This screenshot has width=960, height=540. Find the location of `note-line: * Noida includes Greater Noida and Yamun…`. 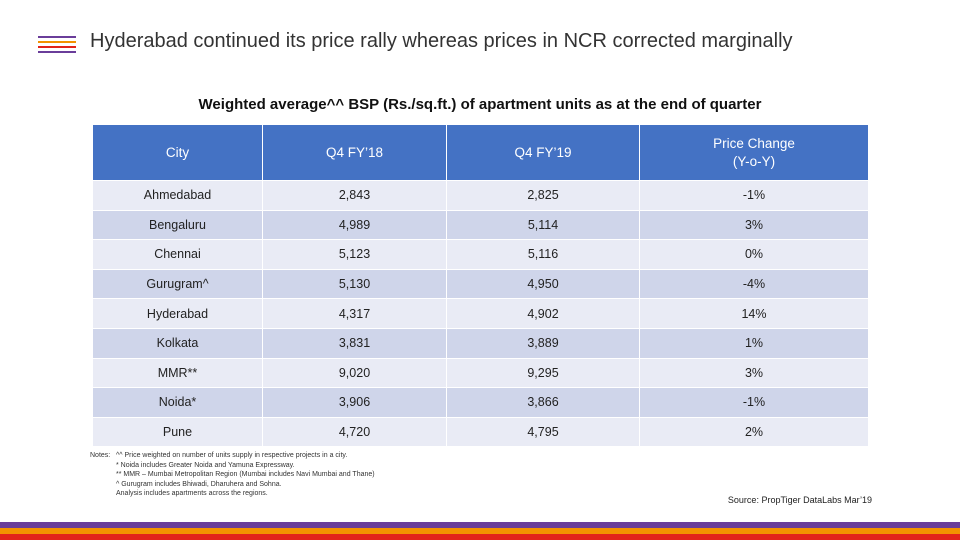

note-line: * Noida includes Greater Noida and Yamun… is located at coordinates (205, 465).